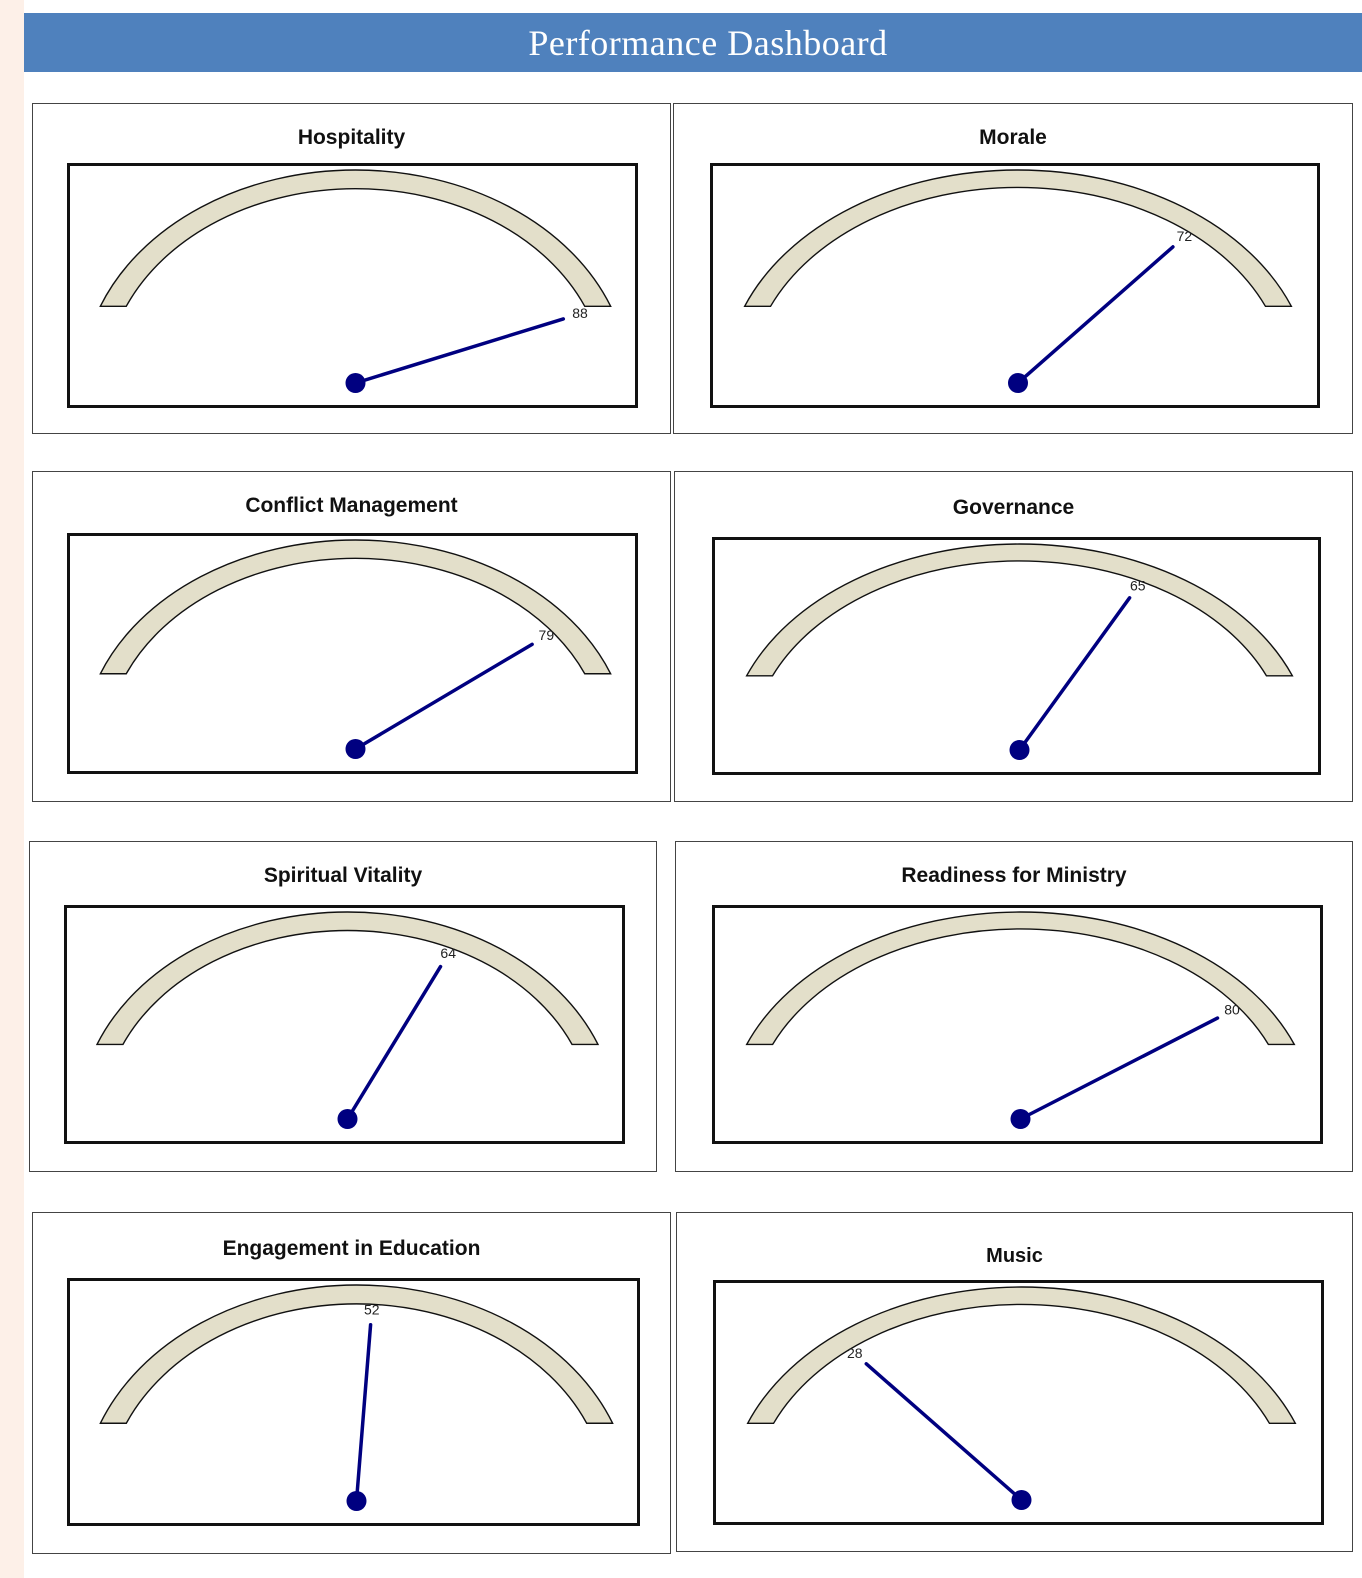  Describe the element at coordinates (448, 953) in the screenshot. I see `gauge-value-label: 64` at that location.